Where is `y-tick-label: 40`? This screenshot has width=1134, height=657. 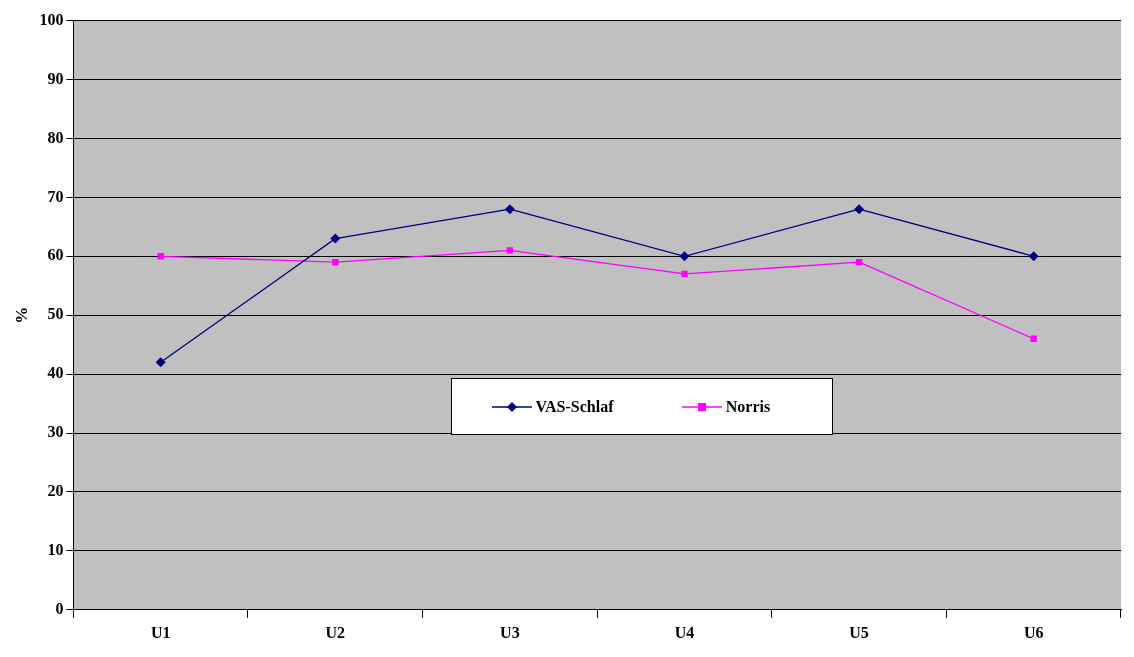
y-tick-label: 40 is located at coordinates (55, 373).